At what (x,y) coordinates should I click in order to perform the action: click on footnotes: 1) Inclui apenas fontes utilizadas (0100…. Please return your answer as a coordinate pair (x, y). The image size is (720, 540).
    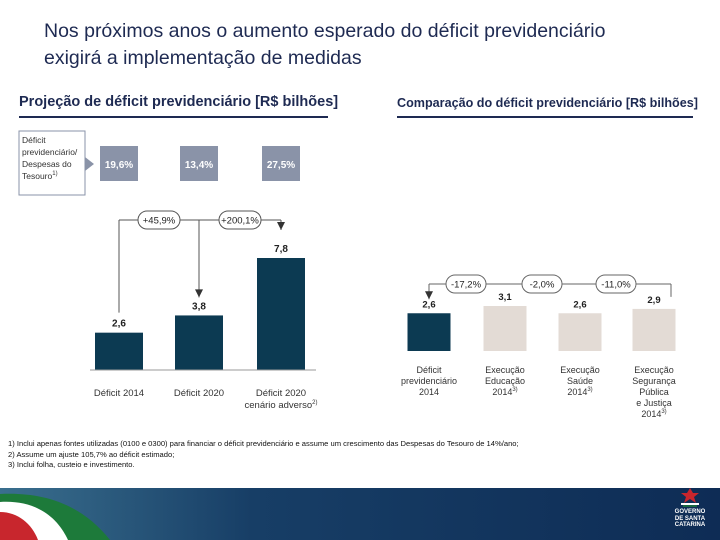
    Looking at the image, I should click on (263, 455).